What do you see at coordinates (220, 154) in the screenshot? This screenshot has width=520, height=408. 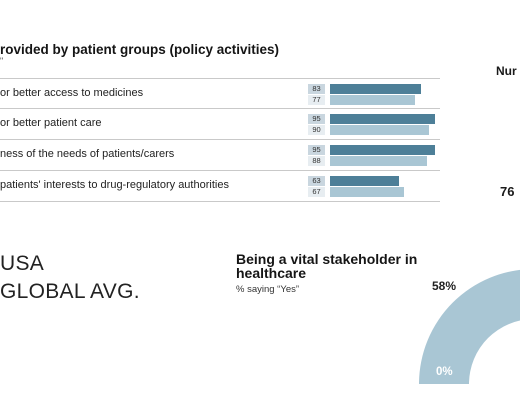 I see `table-row: ness of the needs of patients/carers 95 88` at bounding box center [220, 154].